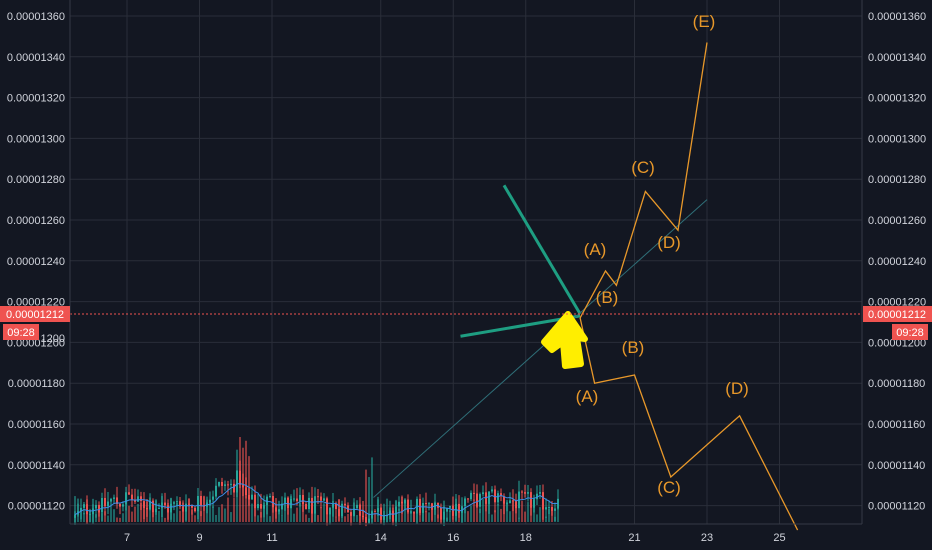 Image resolution: width=932 pixels, height=550 pixels. I want to click on bullish-wave-path, so click(643, 180).